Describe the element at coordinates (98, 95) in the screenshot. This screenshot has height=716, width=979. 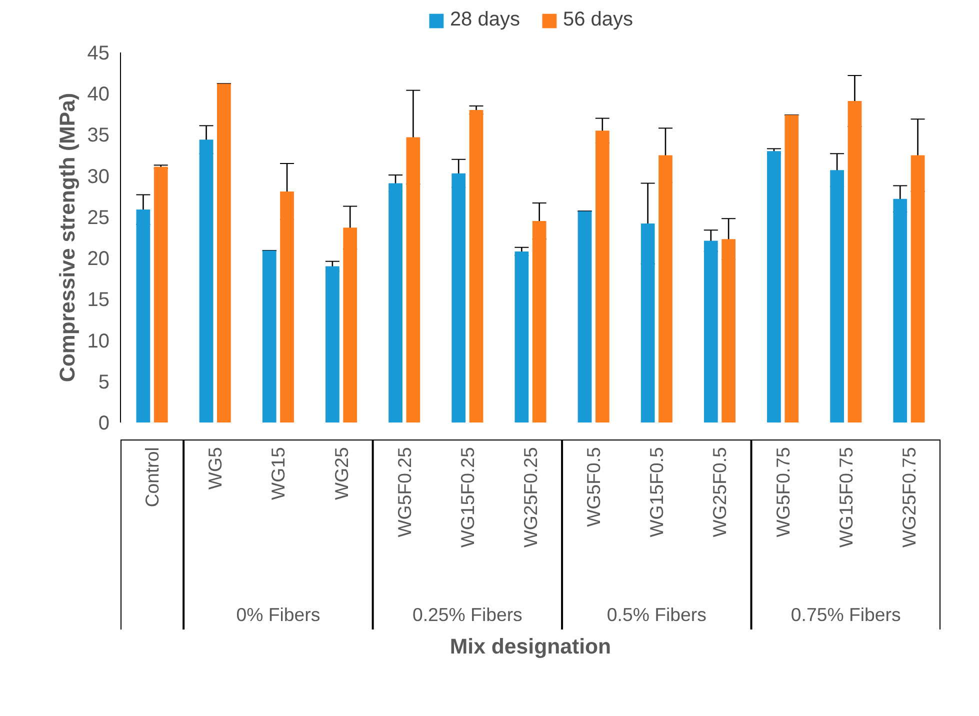
I see `y-tick-label: 40` at that location.